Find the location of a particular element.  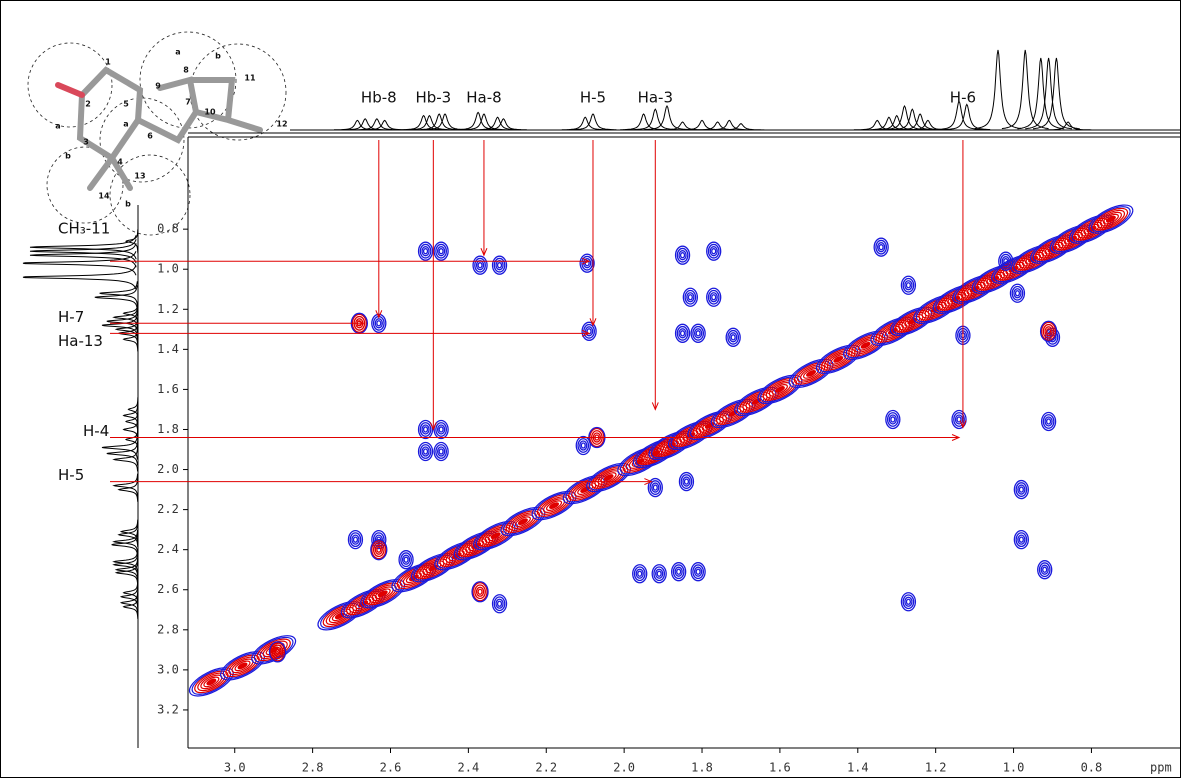

structure-label: 3 is located at coordinates (86, 142).